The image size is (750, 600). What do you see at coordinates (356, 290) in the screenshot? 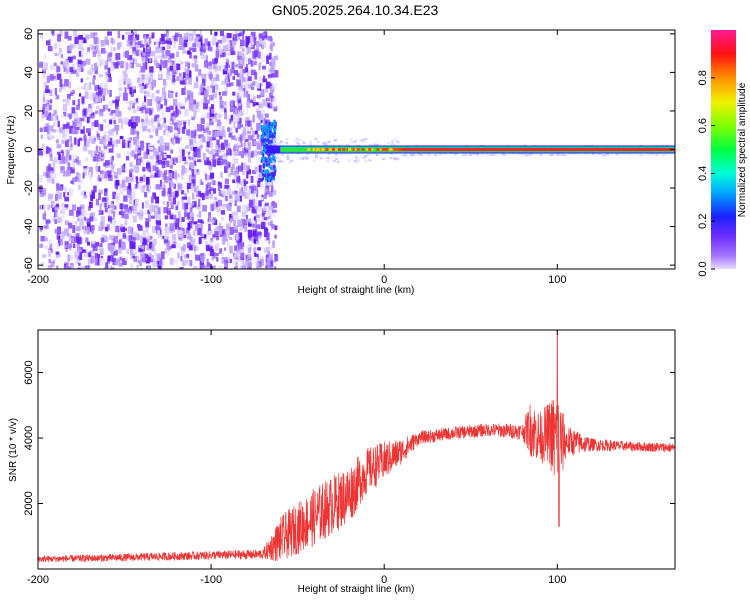
I see `spectrogram-x-label: Height of straight line (km)` at bounding box center [356, 290].